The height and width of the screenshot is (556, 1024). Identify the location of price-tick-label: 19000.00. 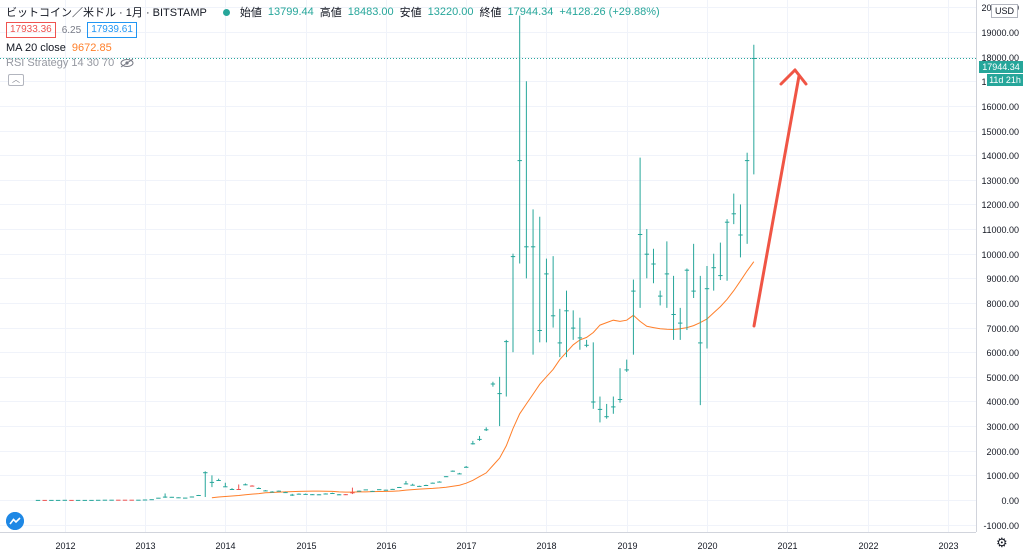
(1000, 33).